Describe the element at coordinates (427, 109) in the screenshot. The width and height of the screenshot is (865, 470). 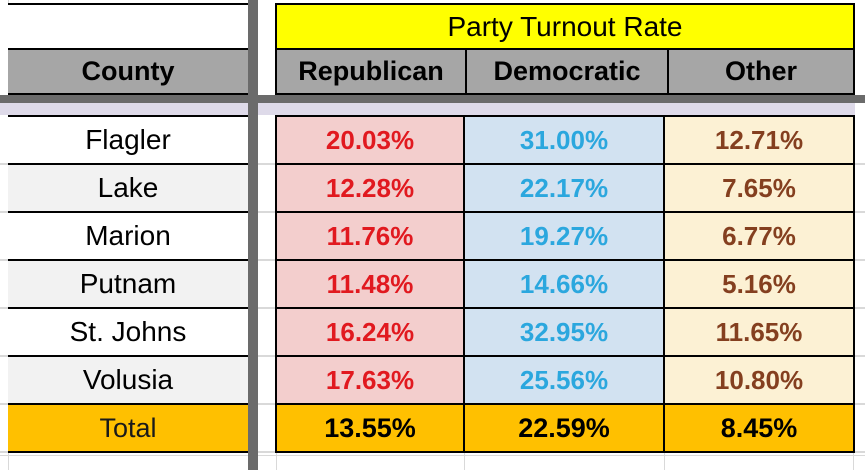
I see `accent-row` at that location.